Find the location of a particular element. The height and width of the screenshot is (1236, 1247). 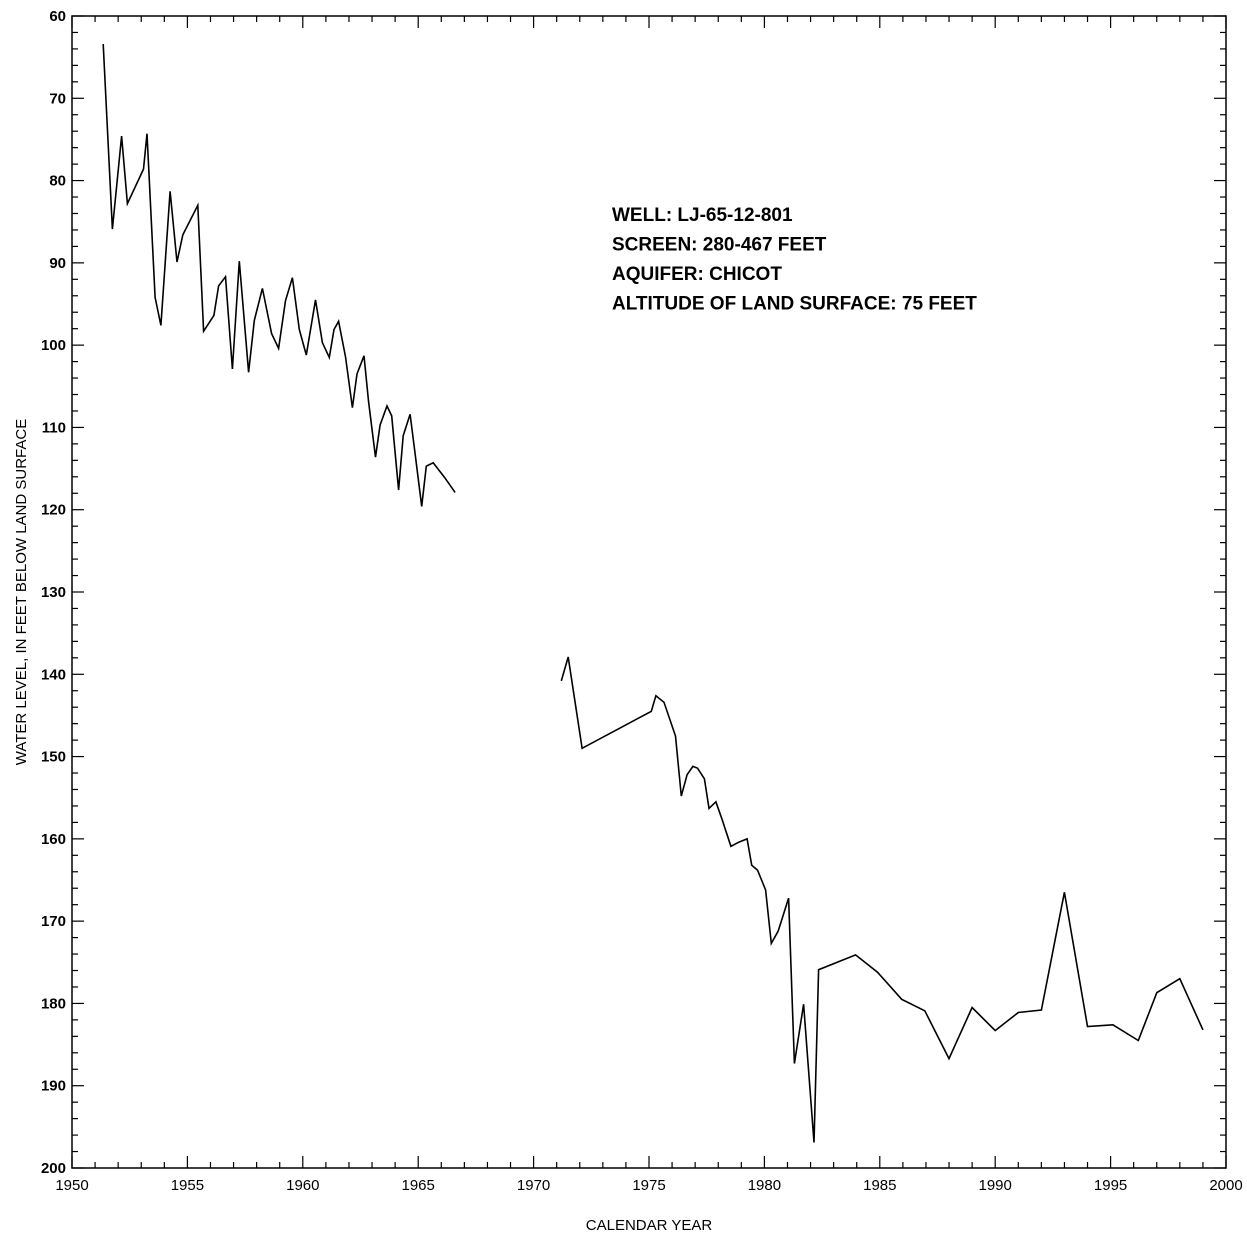

annotation-line: AQUIFER: CHICOT is located at coordinates (697, 274).